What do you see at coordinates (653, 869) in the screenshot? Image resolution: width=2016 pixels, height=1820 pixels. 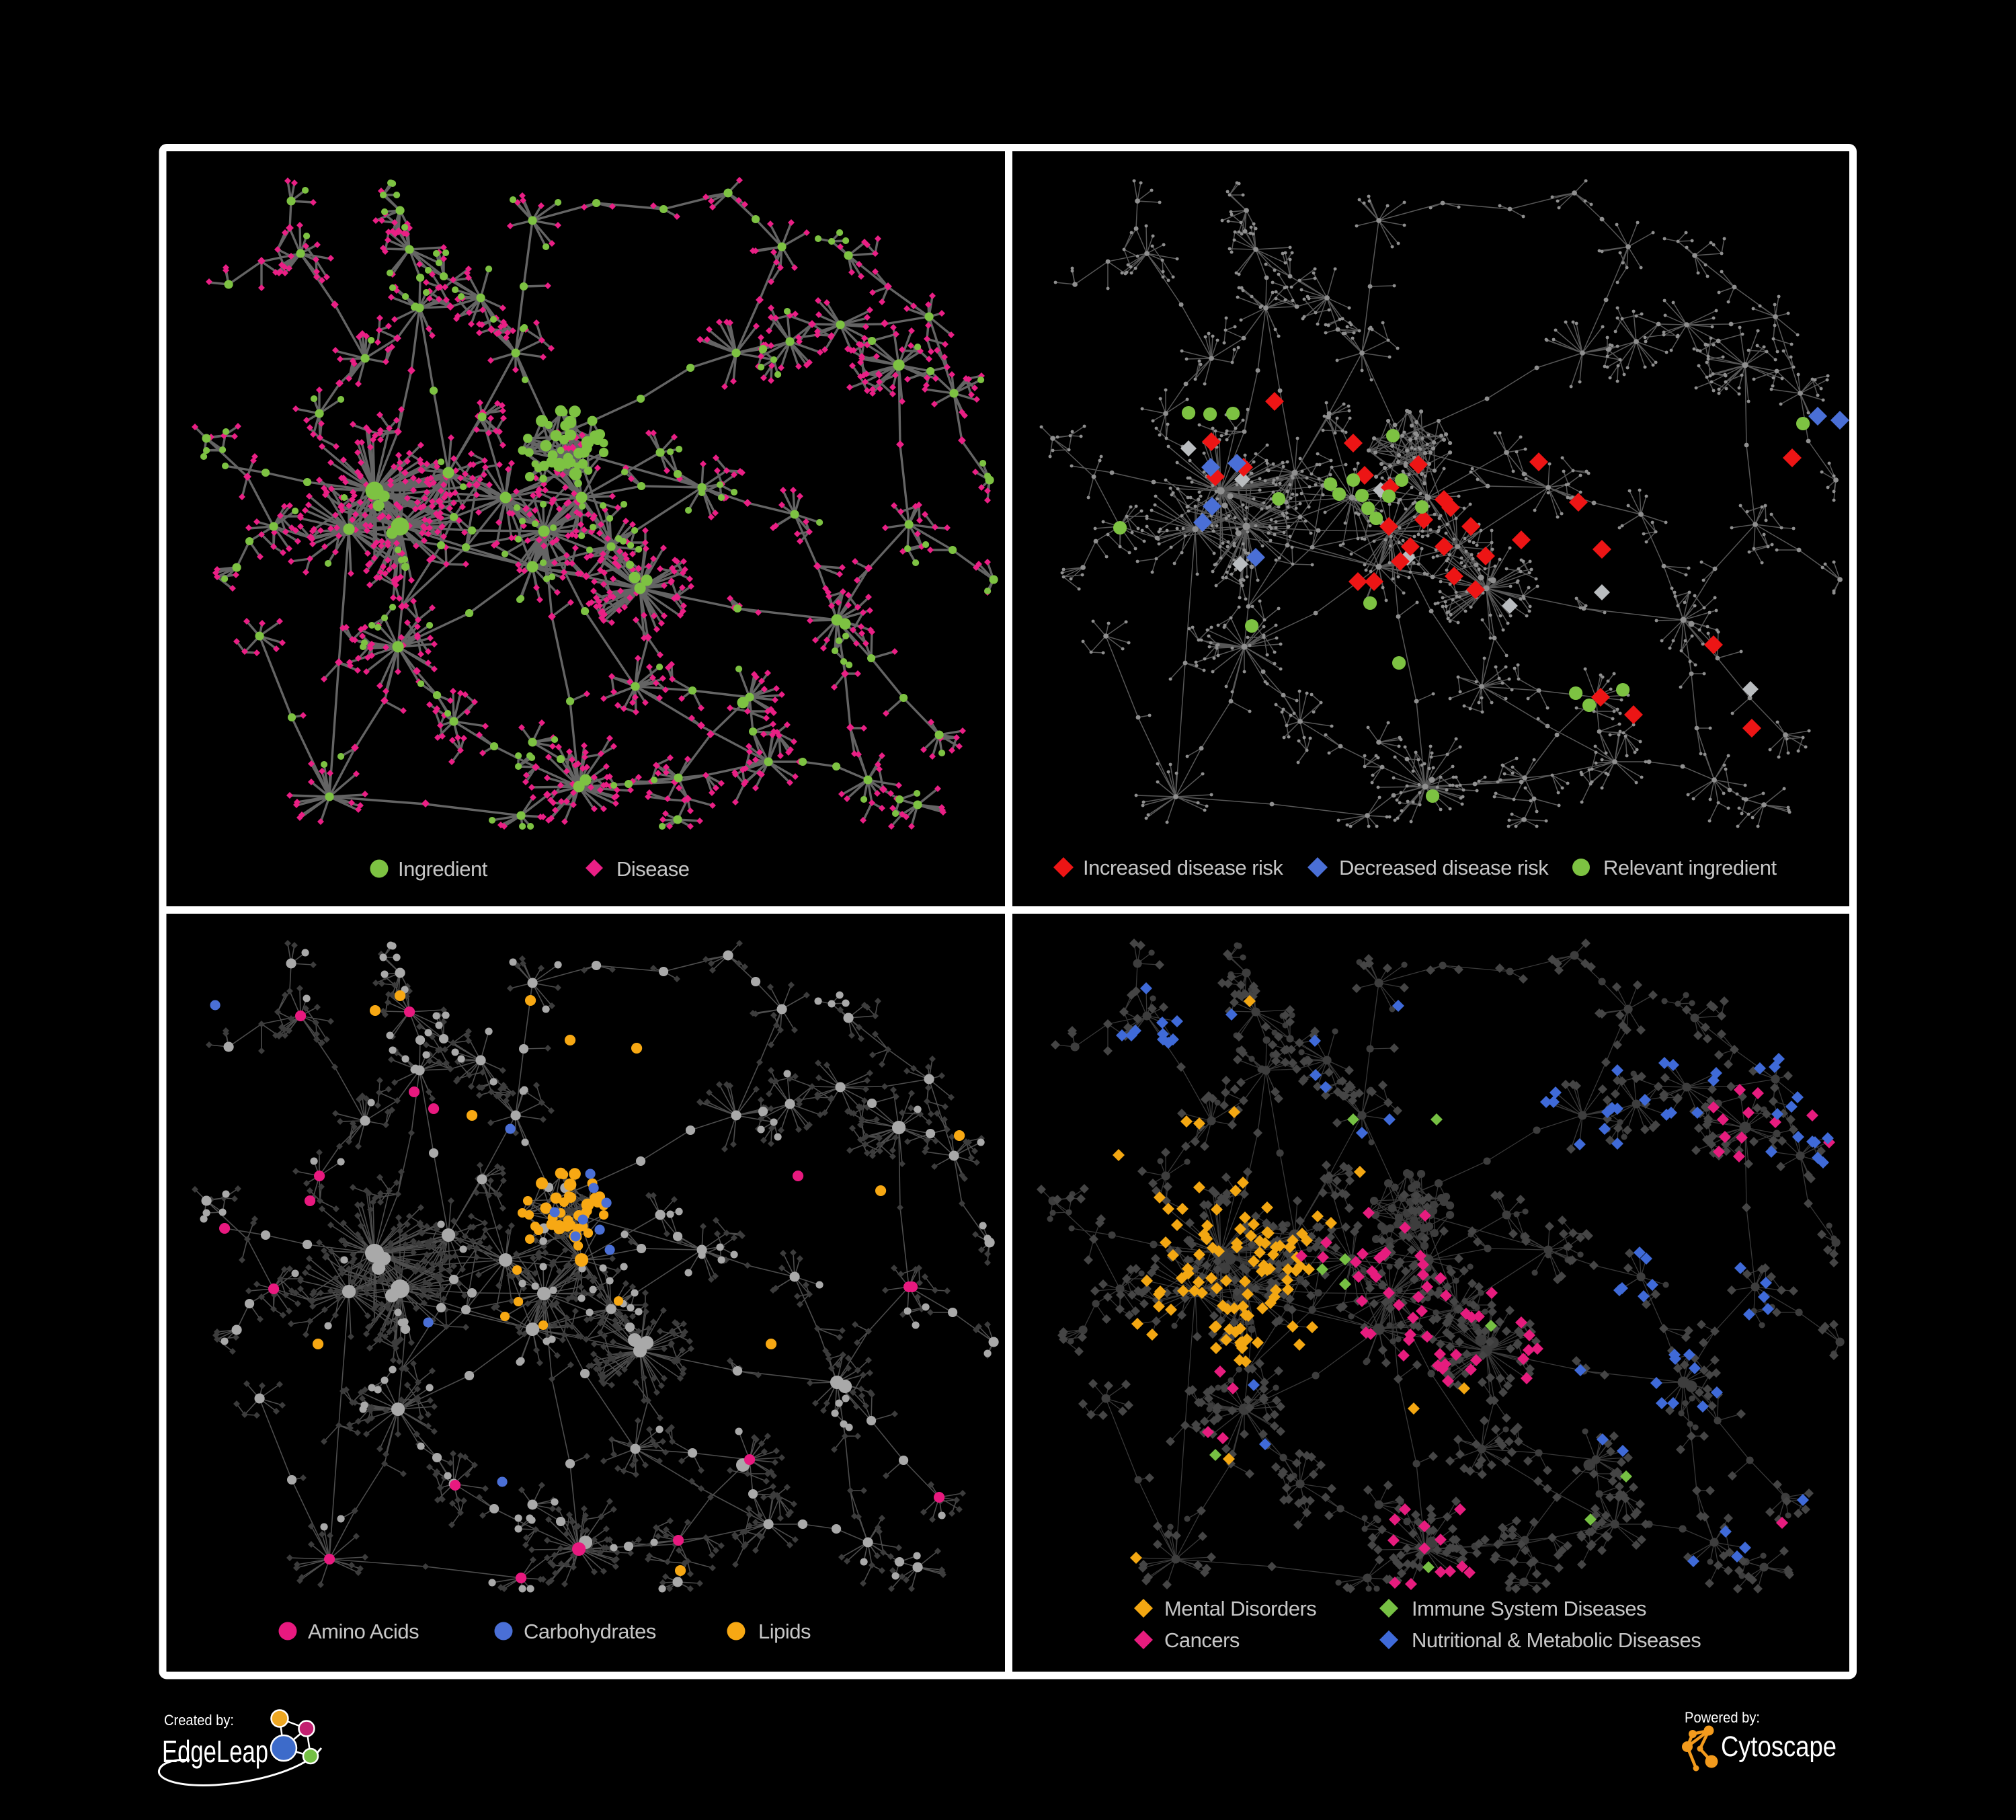 I see `svg-text: Disease` at bounding box center [653, 869].